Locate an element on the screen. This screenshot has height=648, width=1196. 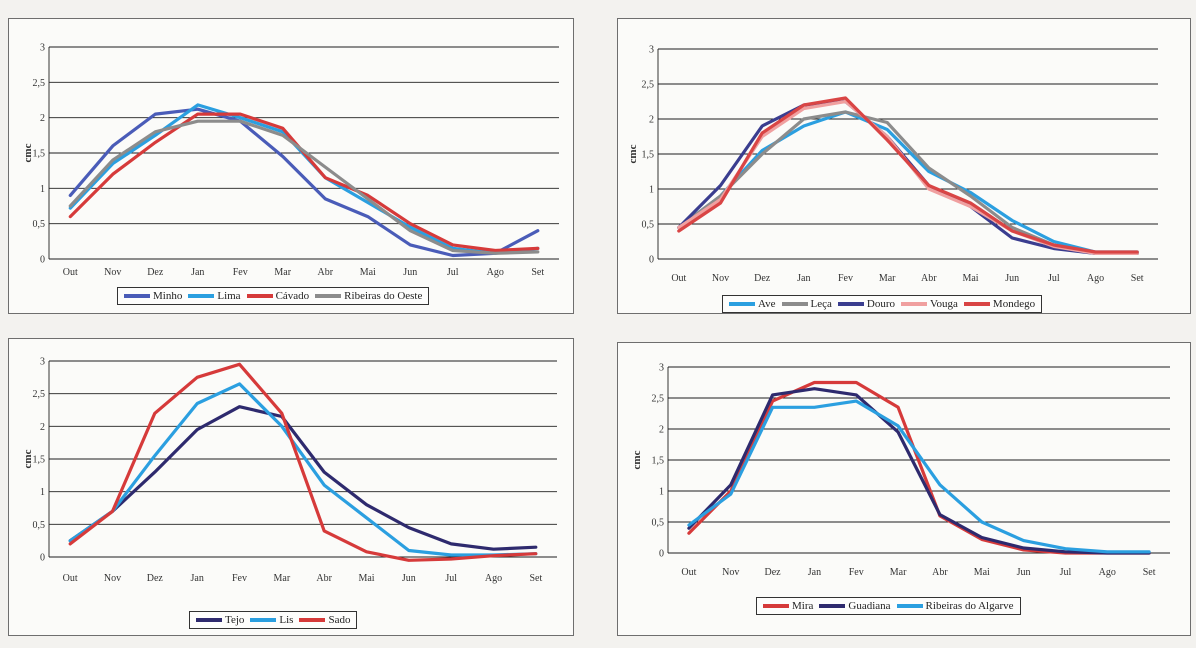
legend-label: Ribeiras do Algarve is located at coordinates (969, 606).